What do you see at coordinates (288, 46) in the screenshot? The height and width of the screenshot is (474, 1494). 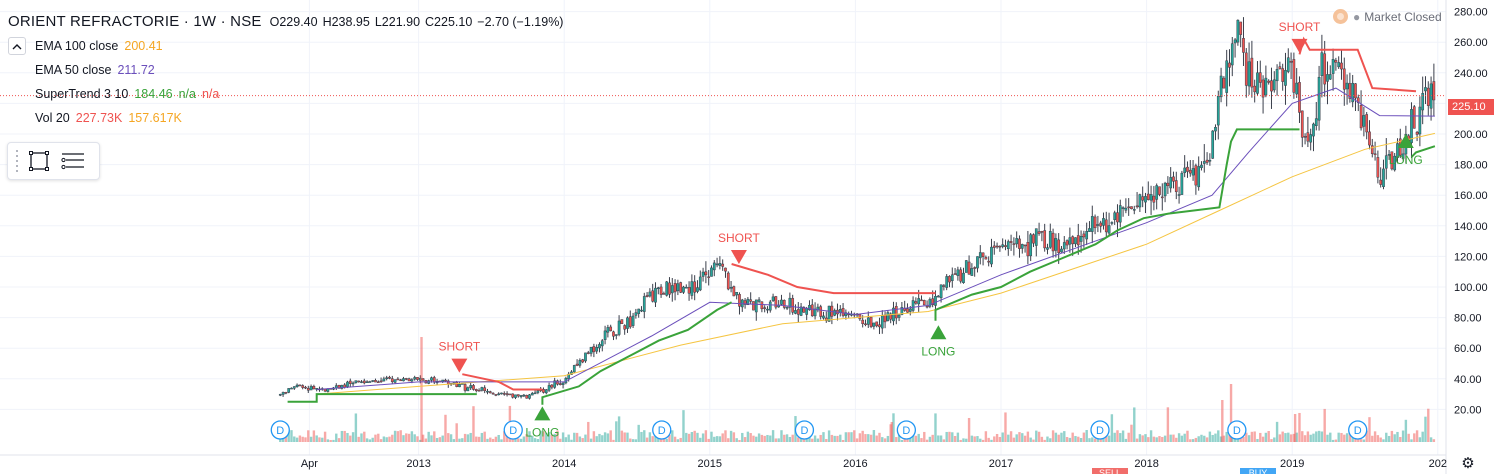 I see `indicator-row-ema100: EMA 100 close 200.41` at bounding box center [288, 46].